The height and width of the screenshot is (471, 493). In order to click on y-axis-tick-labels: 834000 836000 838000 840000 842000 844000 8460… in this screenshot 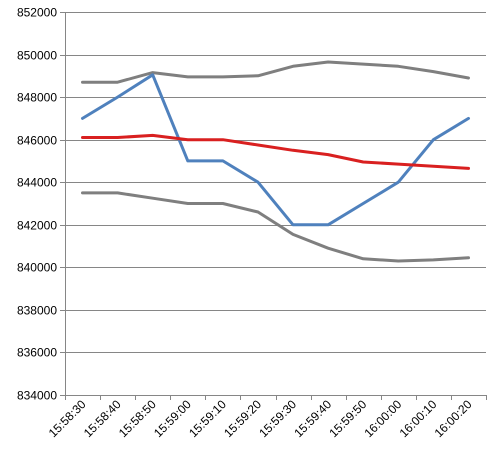, I will do `click(37, 204)`.